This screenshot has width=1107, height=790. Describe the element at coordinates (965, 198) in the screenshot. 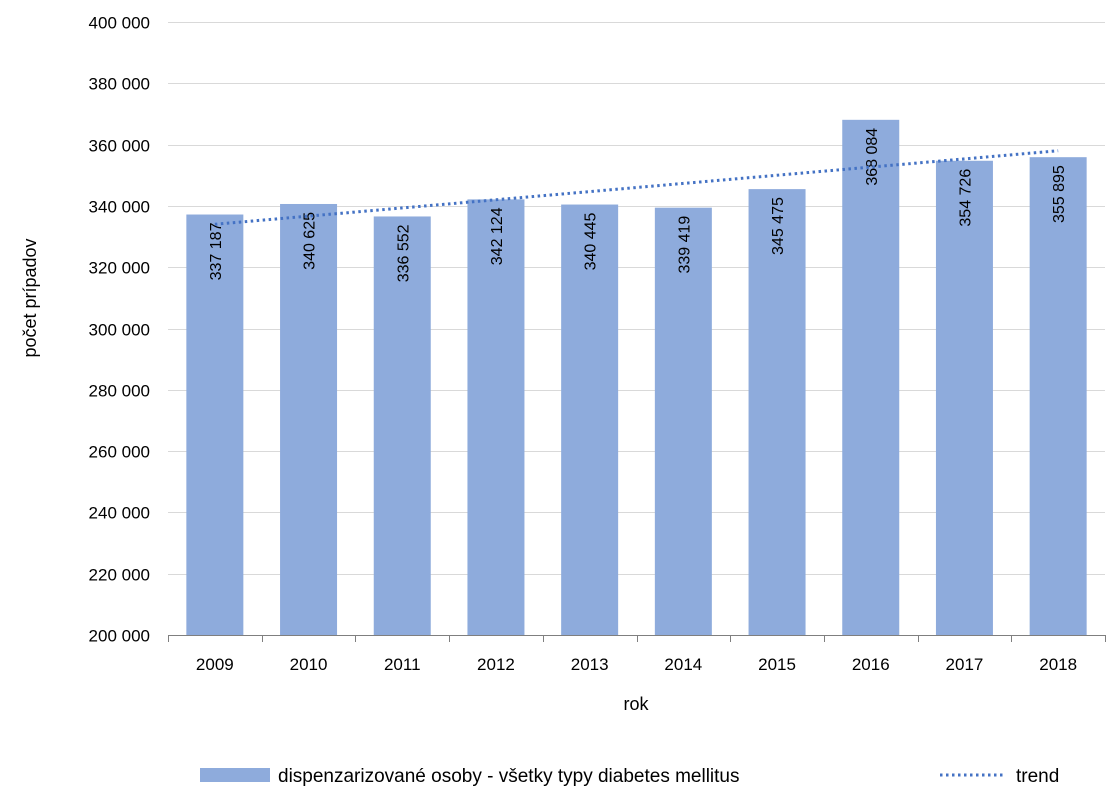

I see `data-label-2017: 354 726` at that location.